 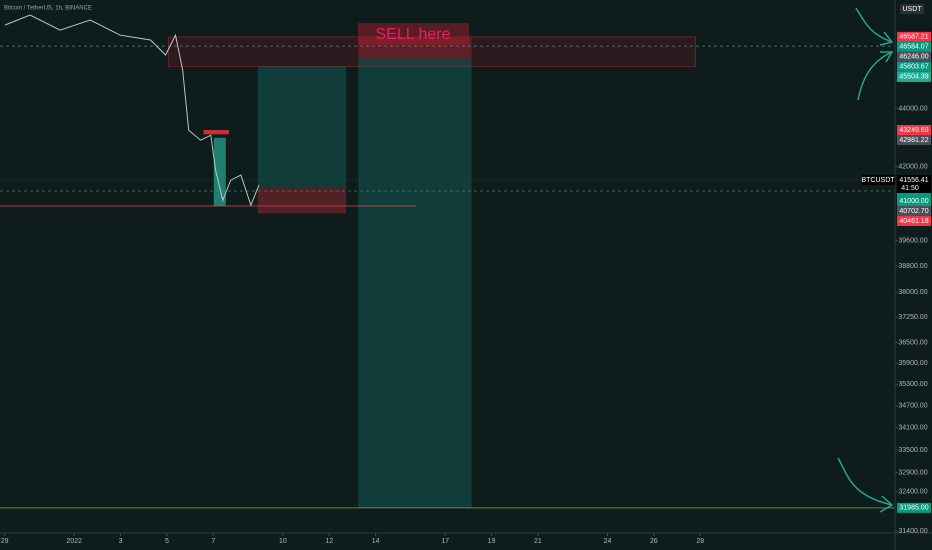 I want to click on x-tick-label: 2022, so click(x=74, y=541).